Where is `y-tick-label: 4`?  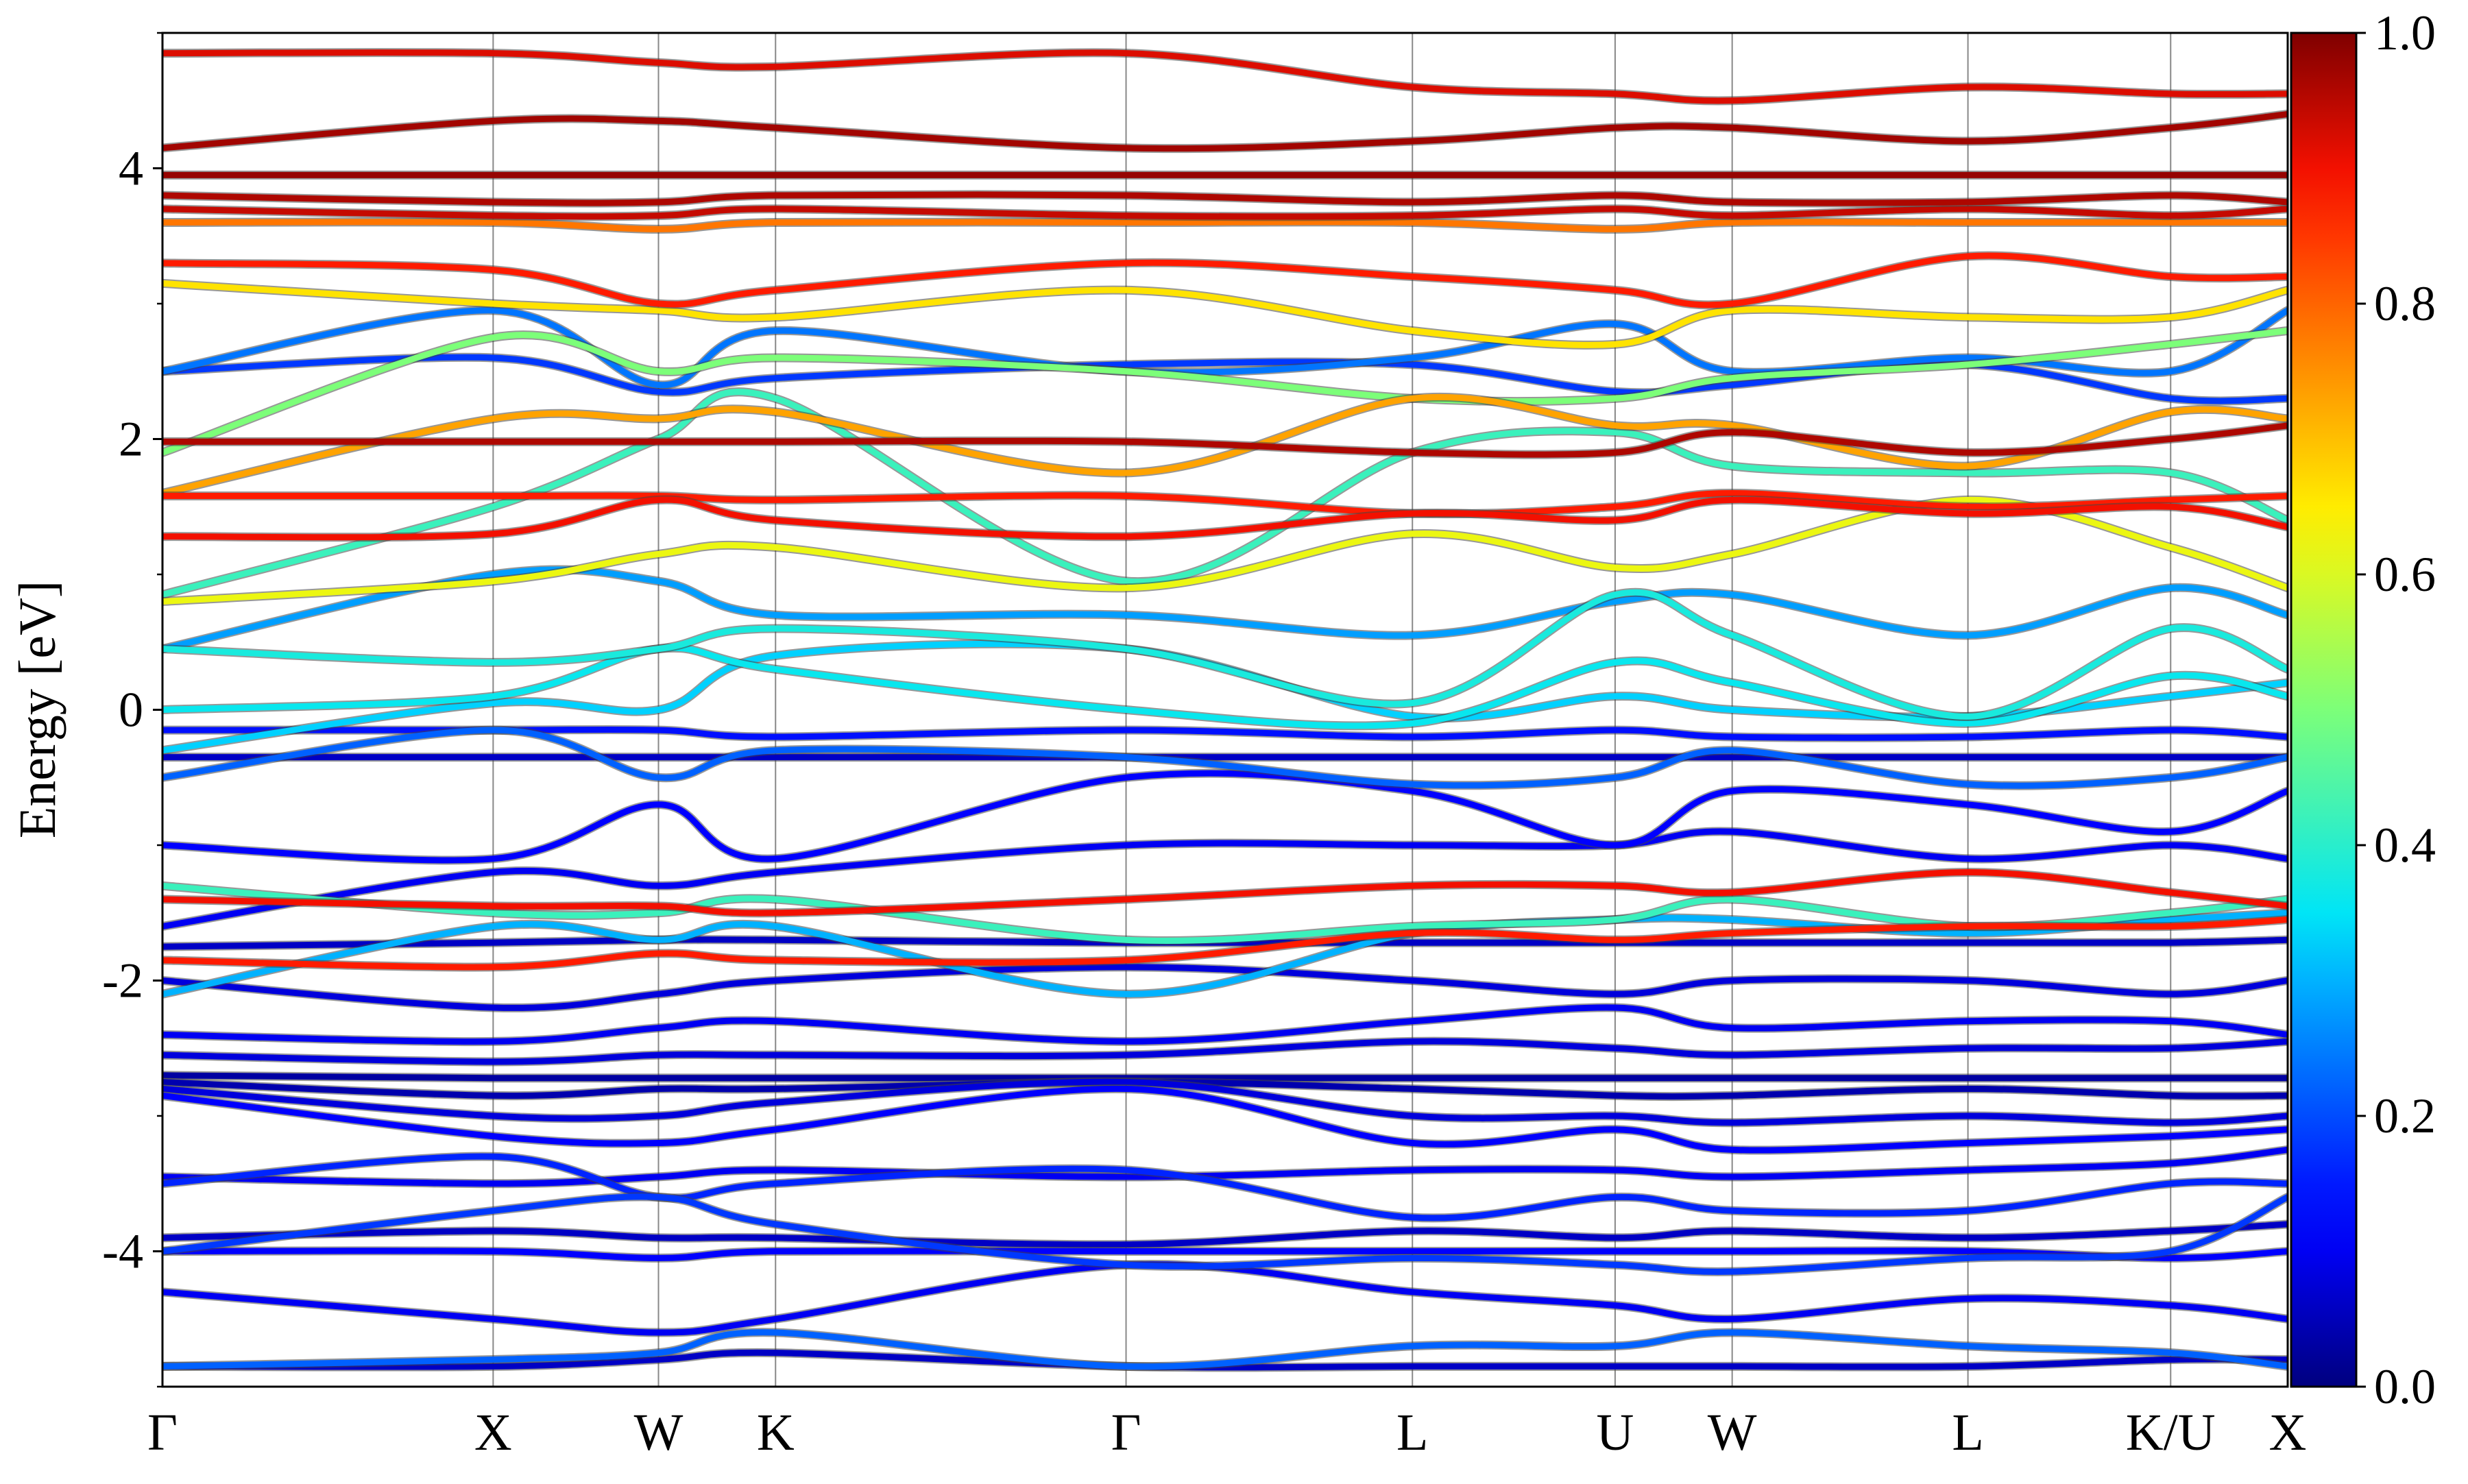
y-tick-label: 4 is located at coordinates (131, 168).